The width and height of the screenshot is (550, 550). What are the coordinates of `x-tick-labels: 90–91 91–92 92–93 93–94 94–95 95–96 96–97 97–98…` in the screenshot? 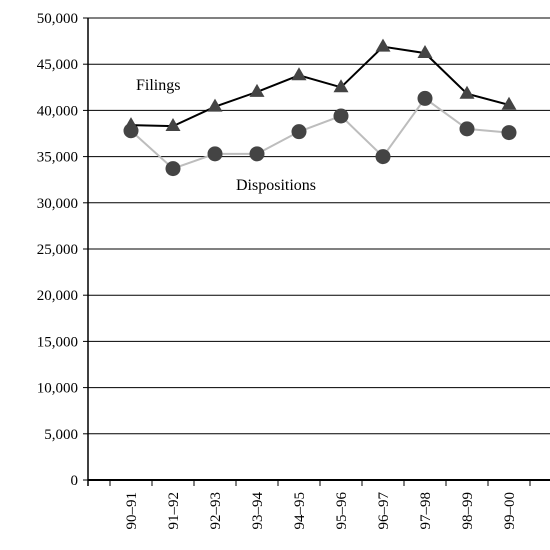 It's located at (321, 511).